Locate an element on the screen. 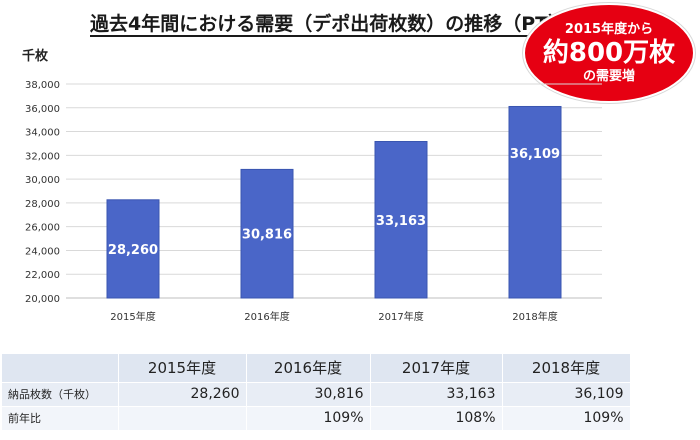  table-cell: 108% is located at coordinates (436, 418).